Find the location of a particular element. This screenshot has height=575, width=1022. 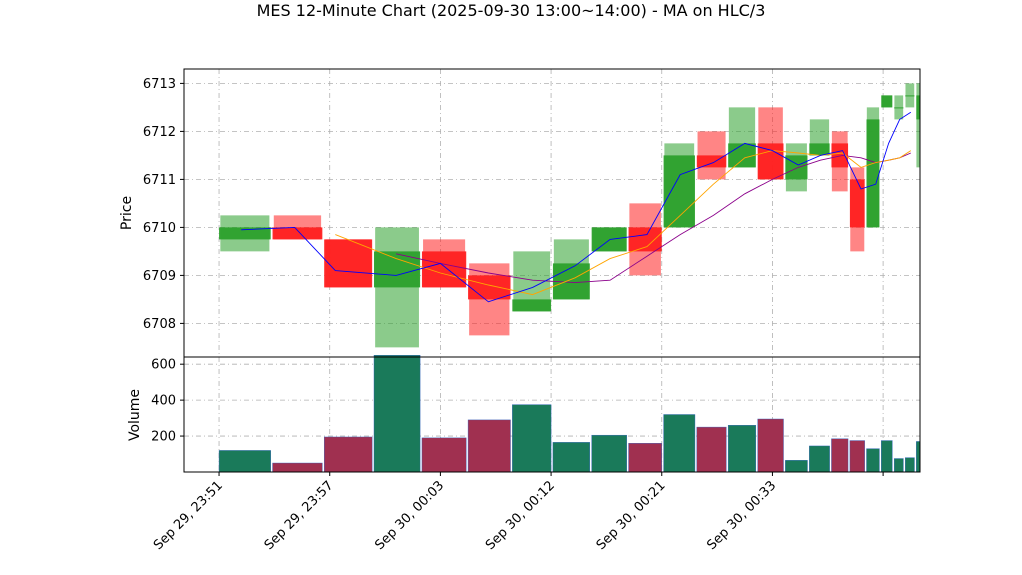

volume-bars-layer is located at coordinates (569, 414).